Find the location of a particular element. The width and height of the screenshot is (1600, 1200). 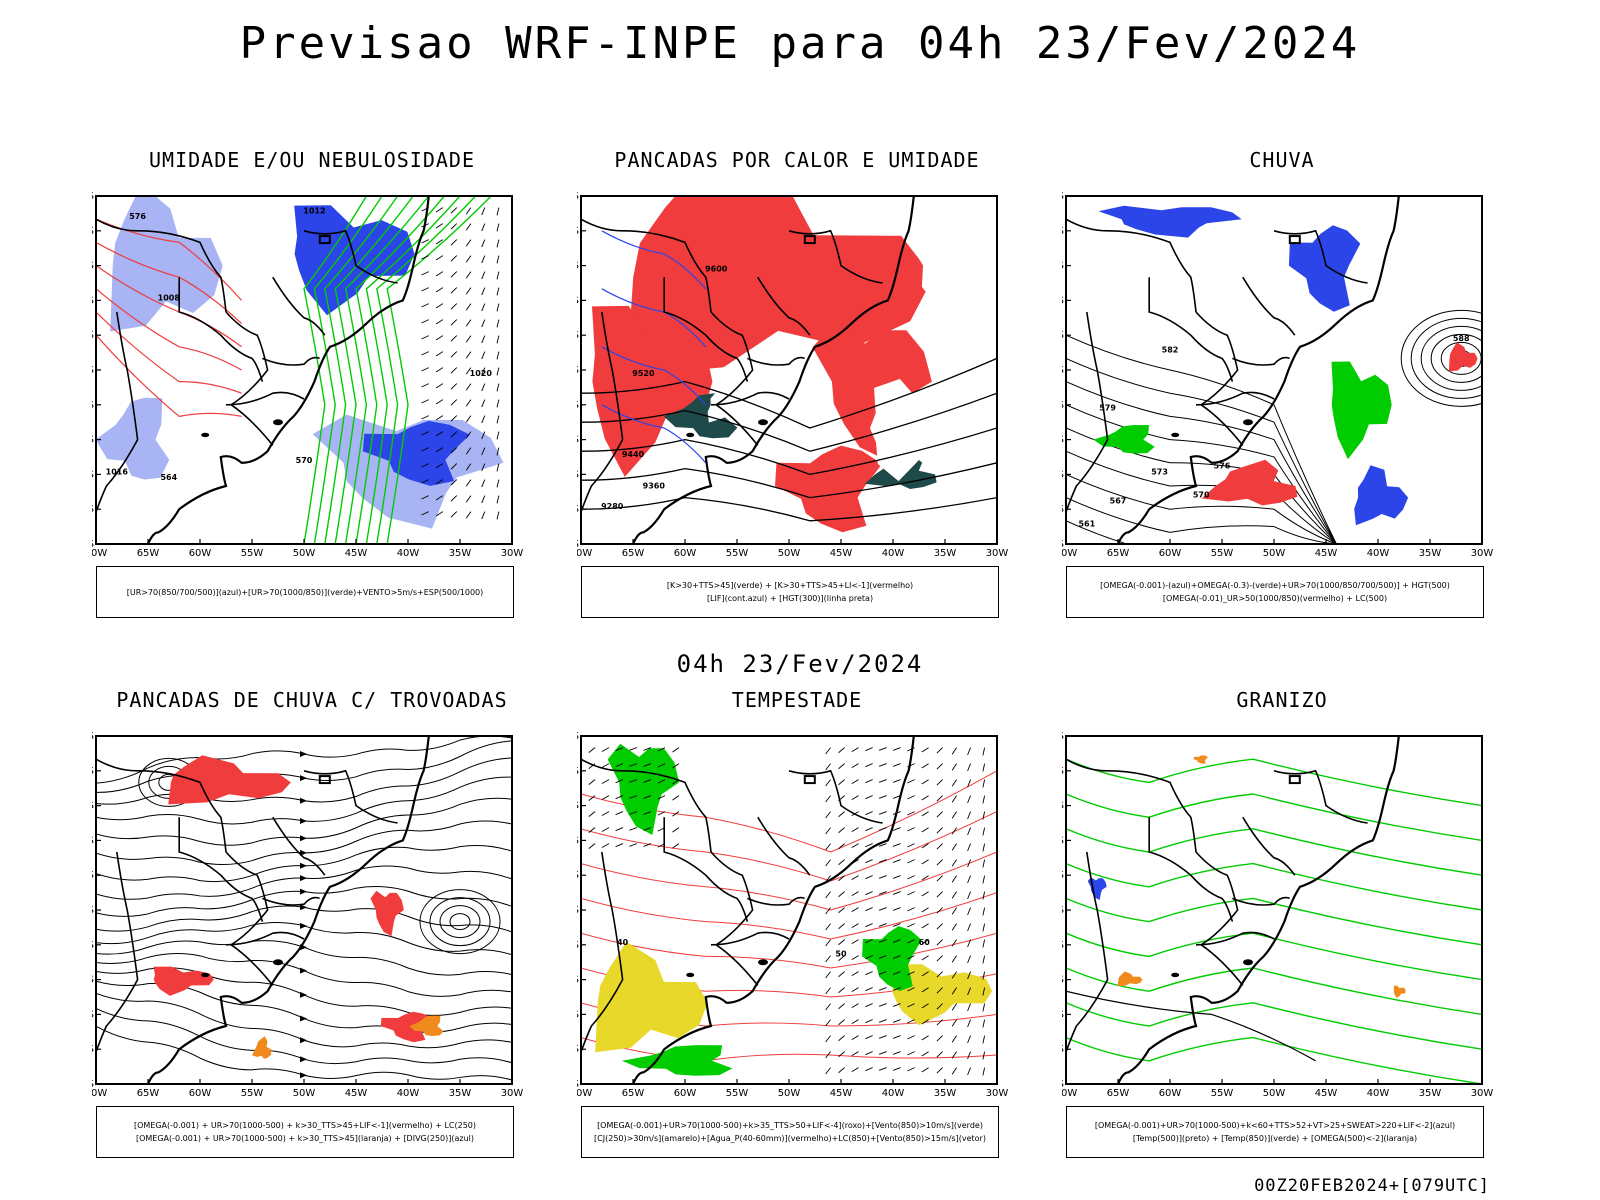

panel-title: PANCADAS DE CHUVA C/ TROVOADAS is located at coordinates (312, 700).